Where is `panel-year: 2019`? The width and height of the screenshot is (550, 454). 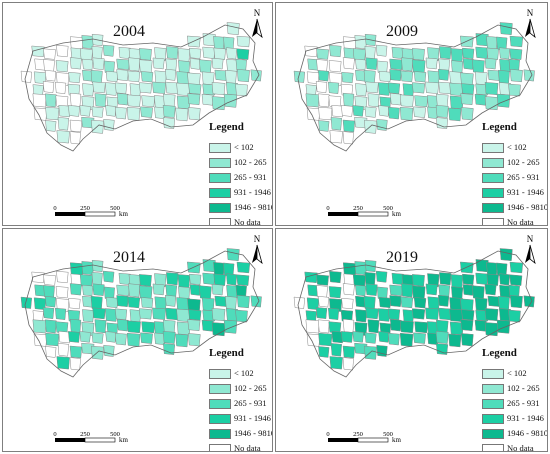
panel-year: 2019 is located at coordinates (402, 257).